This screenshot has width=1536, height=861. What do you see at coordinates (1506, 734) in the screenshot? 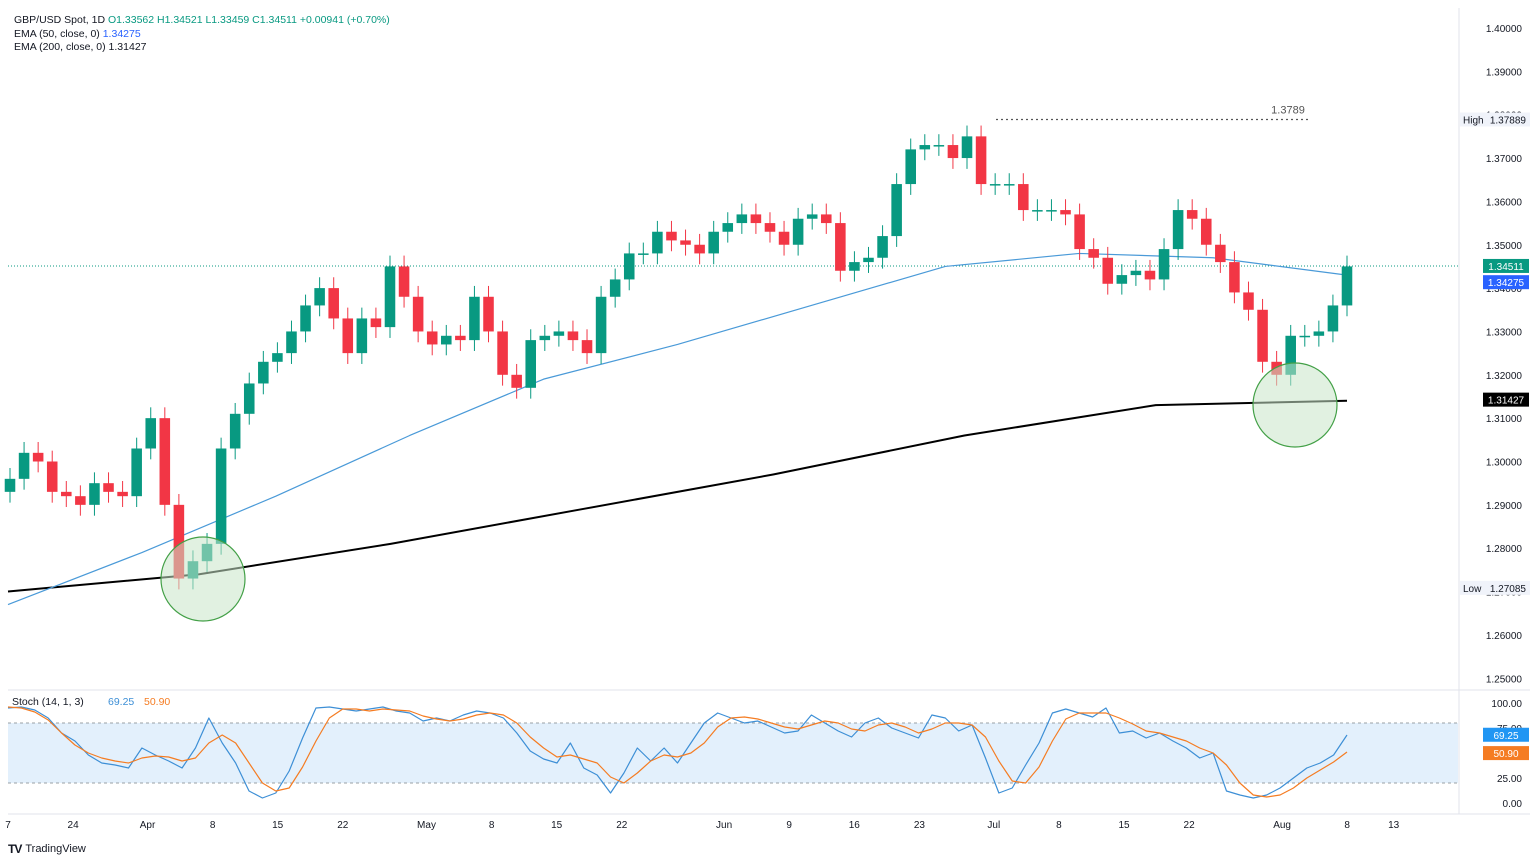
I see `stoch-k-tag-bg` at bounding box center [1506, 734].